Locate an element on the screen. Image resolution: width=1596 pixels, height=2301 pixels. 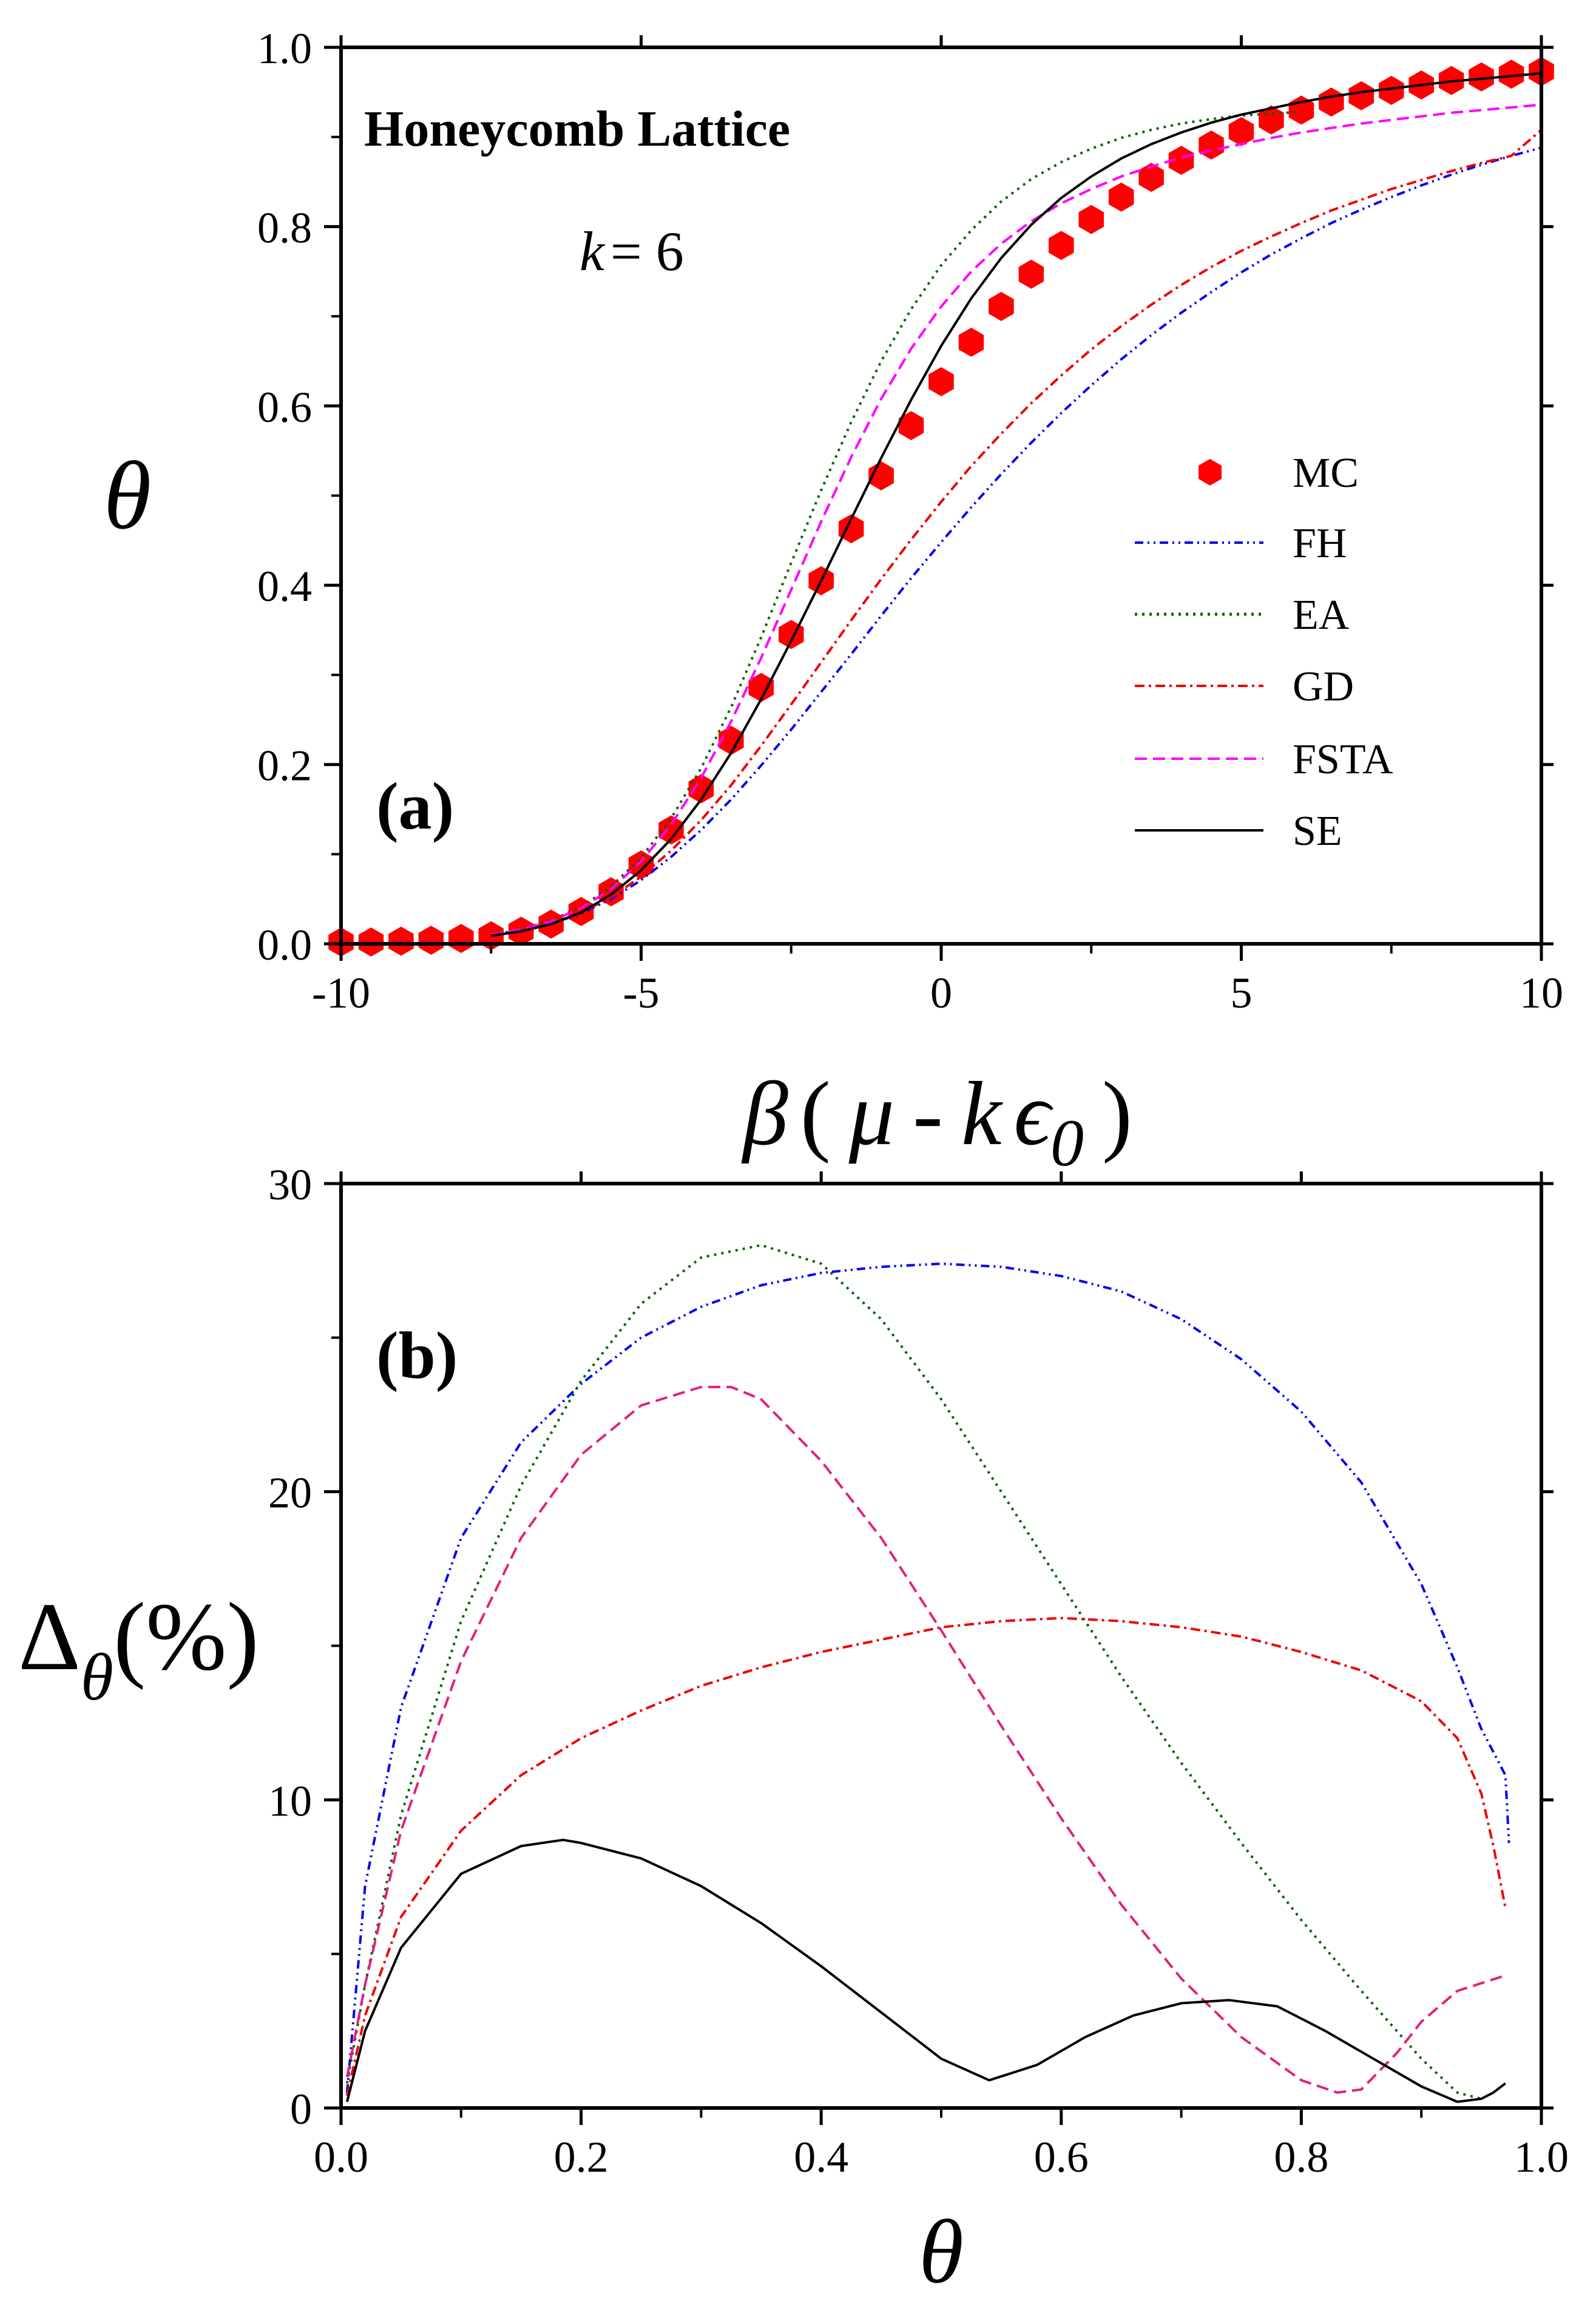
panel-a-k-value: = 6 is located at coordinates (647, 251).